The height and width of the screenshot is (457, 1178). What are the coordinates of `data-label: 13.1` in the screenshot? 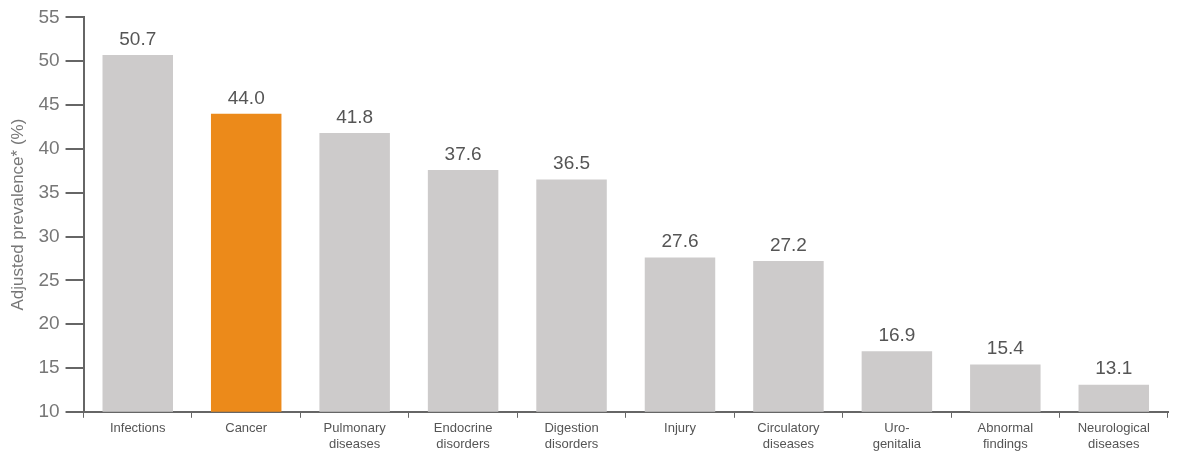 It's located at (1114, 368).